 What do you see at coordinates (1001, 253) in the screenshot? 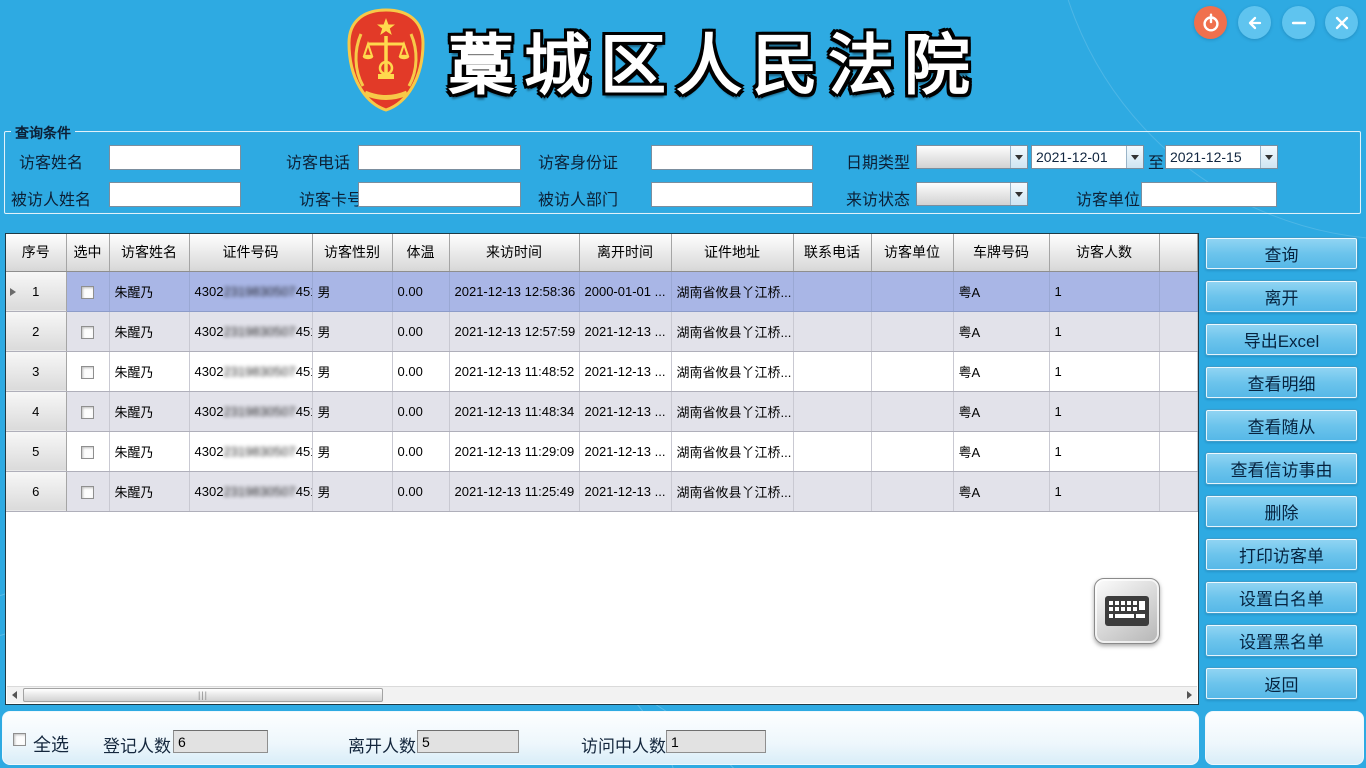
I see `col-plate: 车牌号码` at bounding box center [1001, 253].